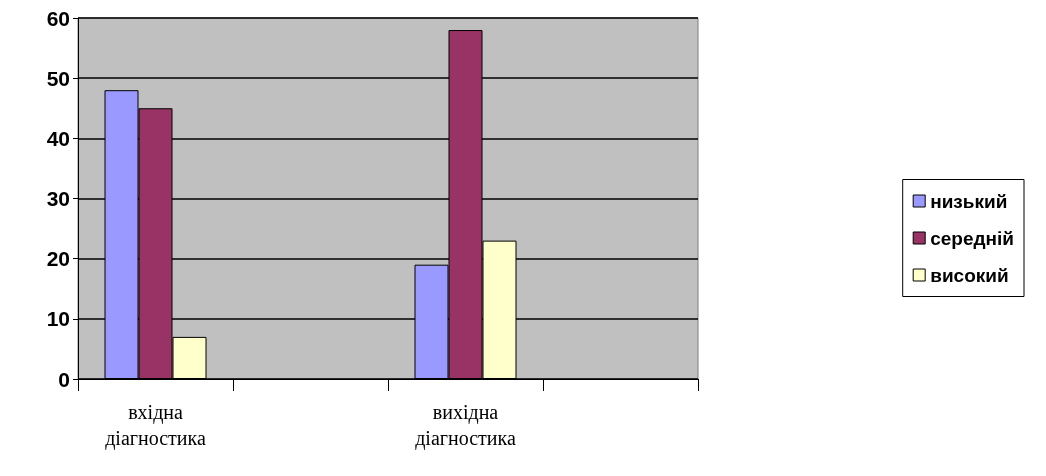 The image size is (1046, 476). Describe the element at coordinates (969, 275) in the screenshot. I see `legend-label: високий` at that location.